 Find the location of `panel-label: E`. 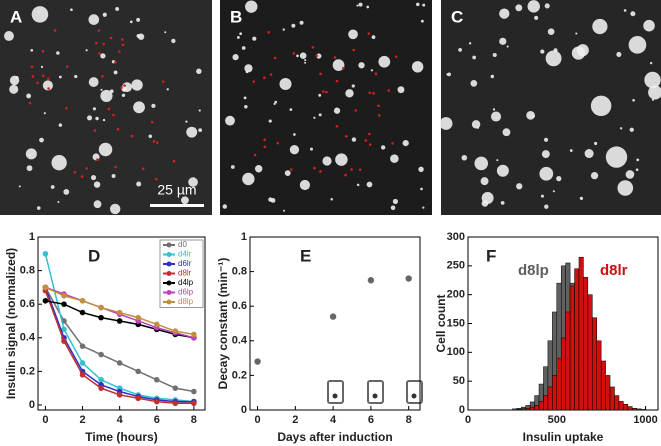

panel-label: E is located at coordinates (305, 255).